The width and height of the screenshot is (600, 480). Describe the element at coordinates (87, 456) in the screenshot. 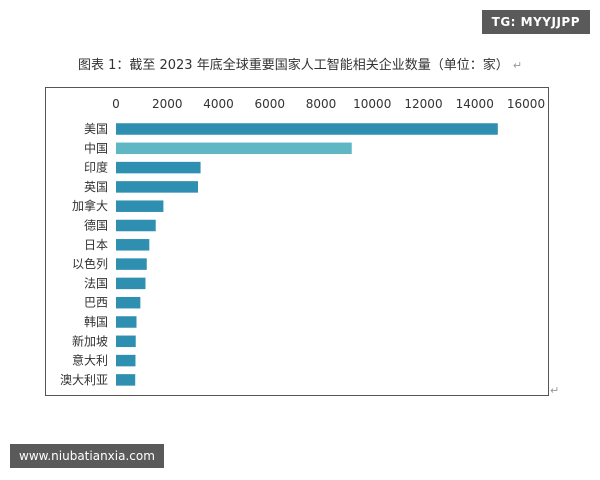

I see `site-watermark-badge: www.niubatianxia.com` at that location.